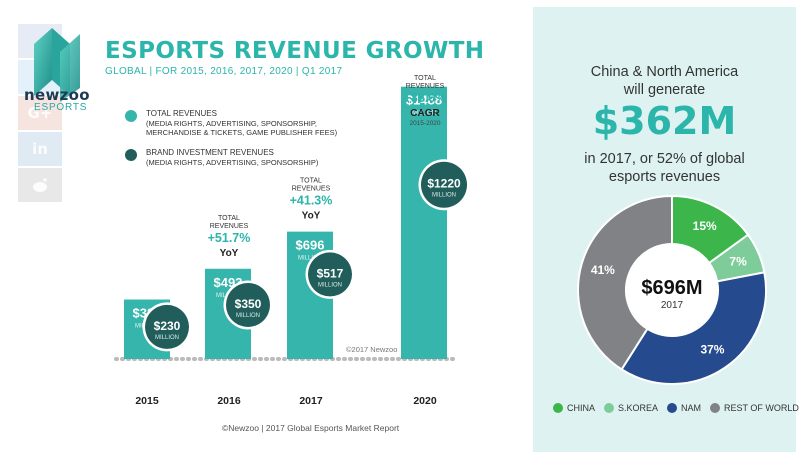 Image resolution: width=800 pixels, height=459 pixels. I want to click on category-label-2015: 2015, so click(147, 401).